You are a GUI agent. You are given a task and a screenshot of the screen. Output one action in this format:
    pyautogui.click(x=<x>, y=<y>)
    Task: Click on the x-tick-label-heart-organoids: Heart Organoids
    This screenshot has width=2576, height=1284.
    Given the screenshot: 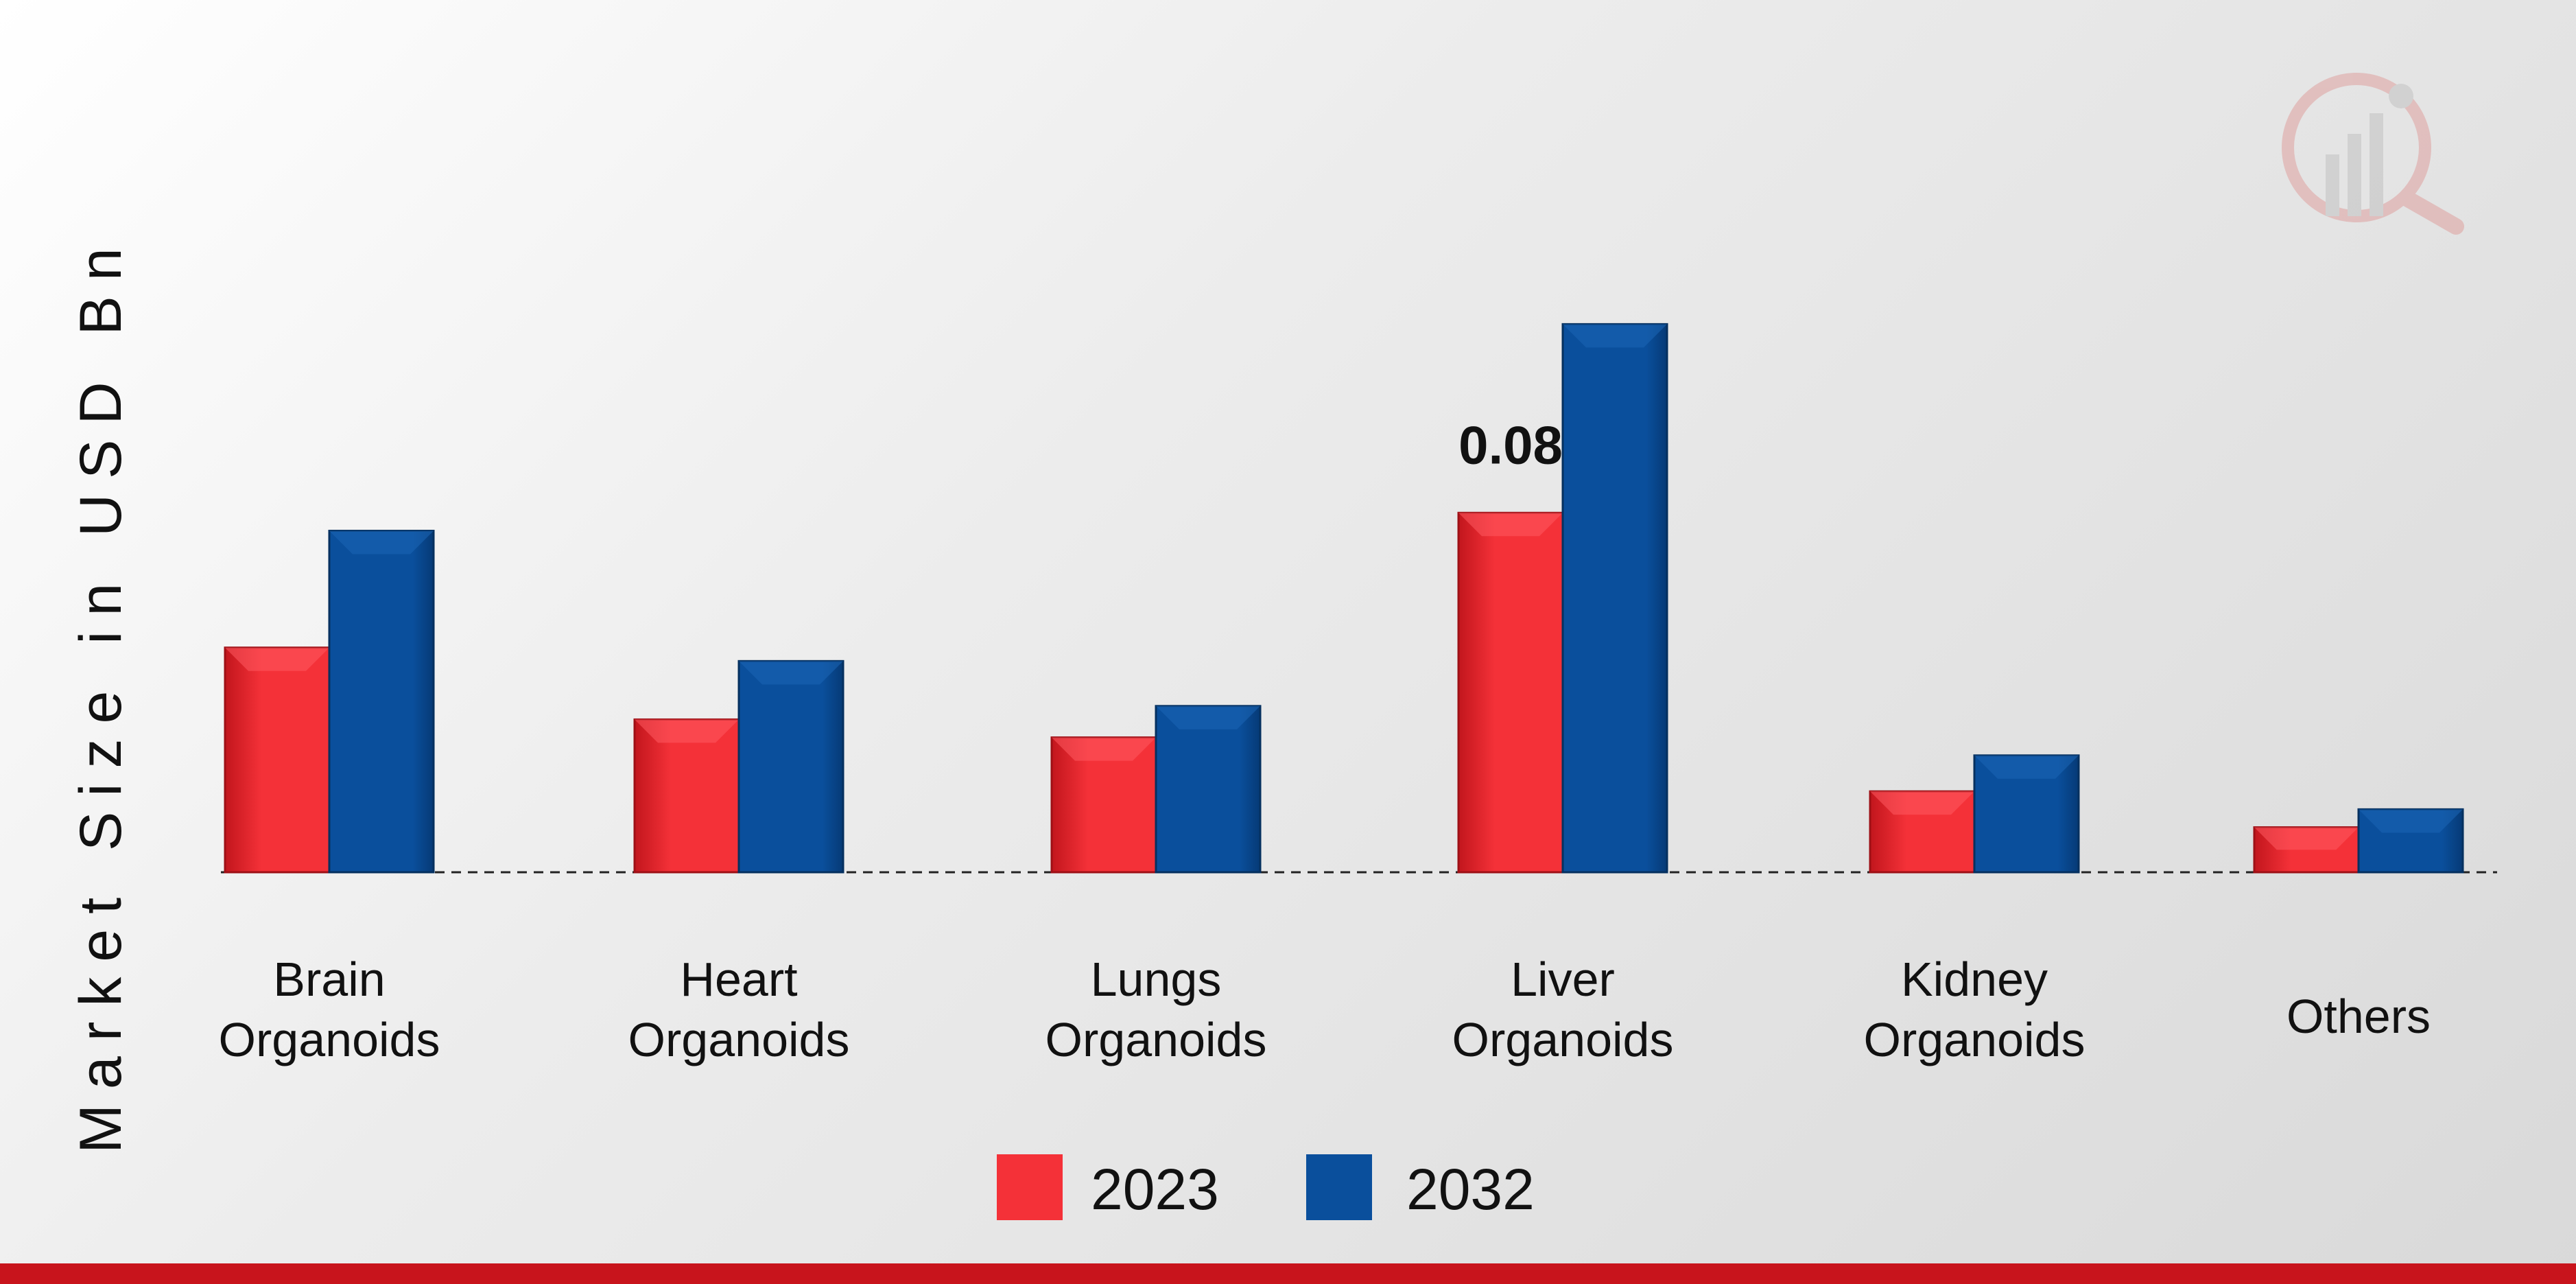 What is the action you would take?
    pyautogui.click(x=739, y=1010)
    